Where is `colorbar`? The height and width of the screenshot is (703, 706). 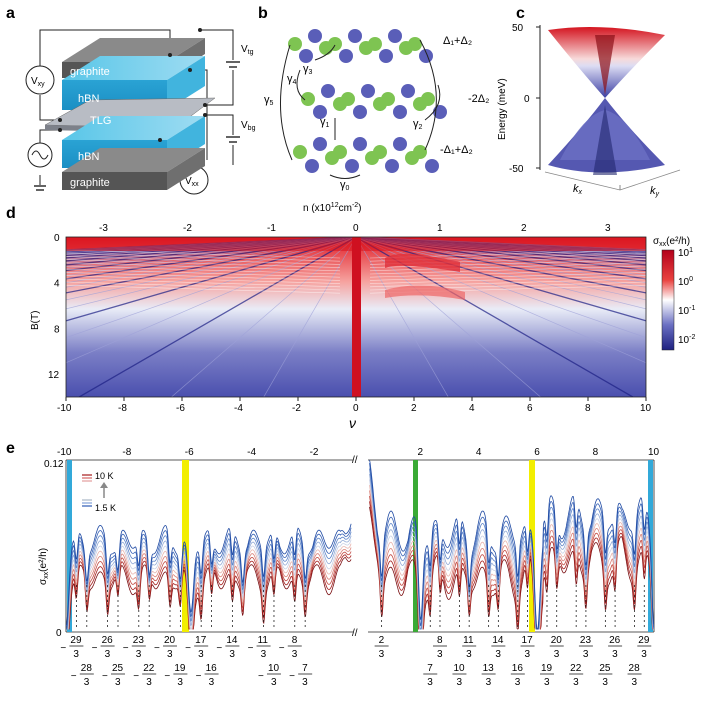
colorbar is located at coordinates (668, 300).